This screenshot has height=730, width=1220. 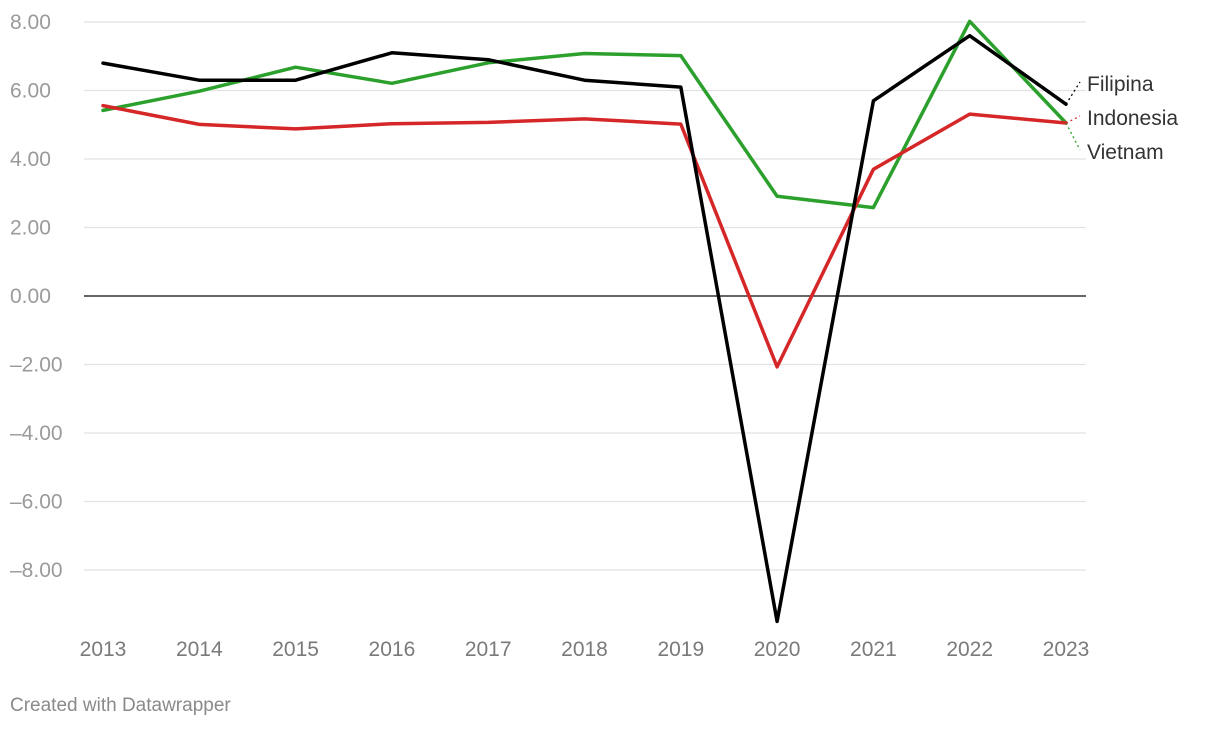 What do you see at coordinates (777, 649) in the screenshot?
I see `x-tick-label: 2020` at bounding box center [777, 649].